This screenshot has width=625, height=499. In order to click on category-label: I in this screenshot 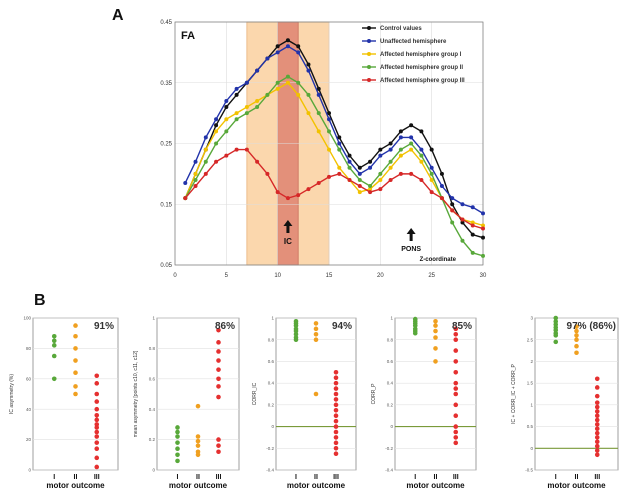, I will do `click(54, 477)`.